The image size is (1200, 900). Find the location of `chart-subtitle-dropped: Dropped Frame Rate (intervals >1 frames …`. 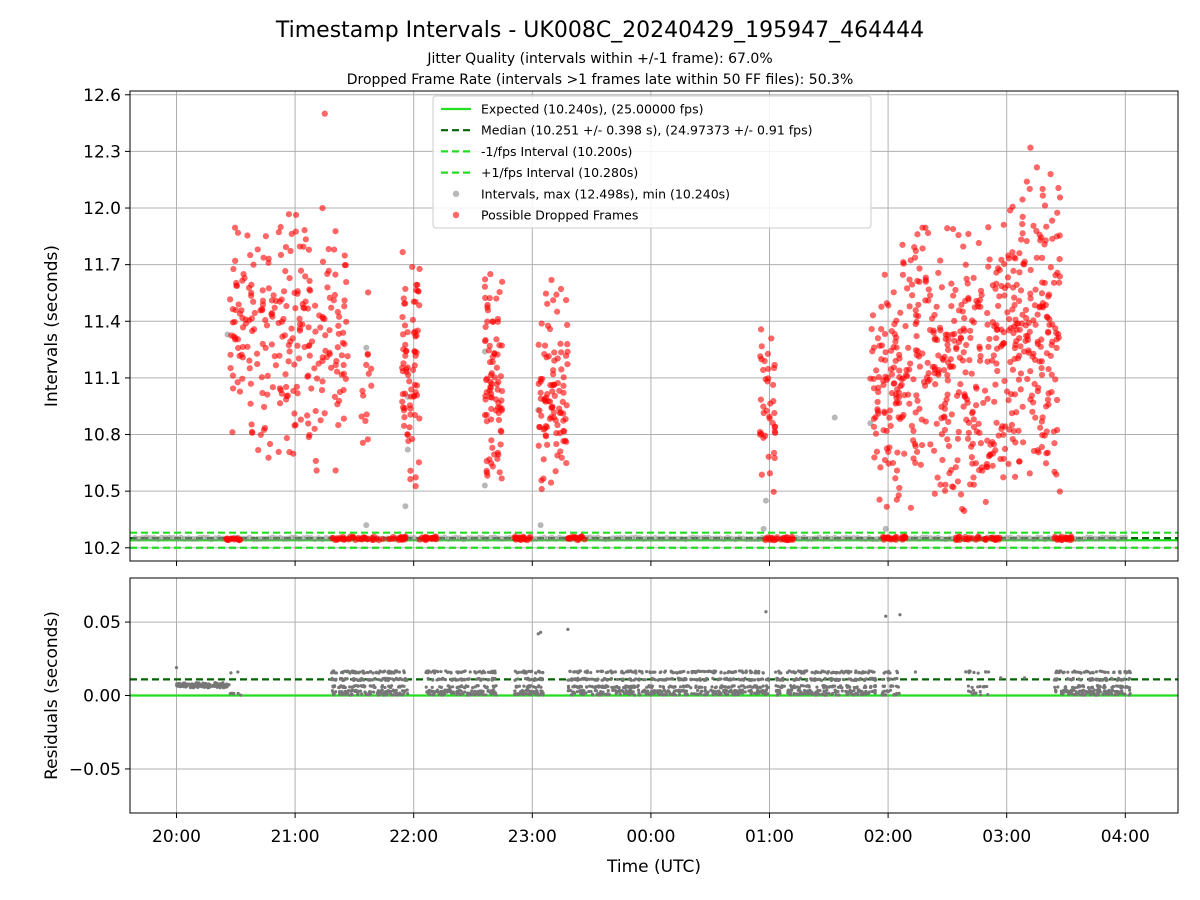

chart-subtitle-dropped: Dropped Frame Rate (intervals >1 frames … is located at coordinates (600, 80).